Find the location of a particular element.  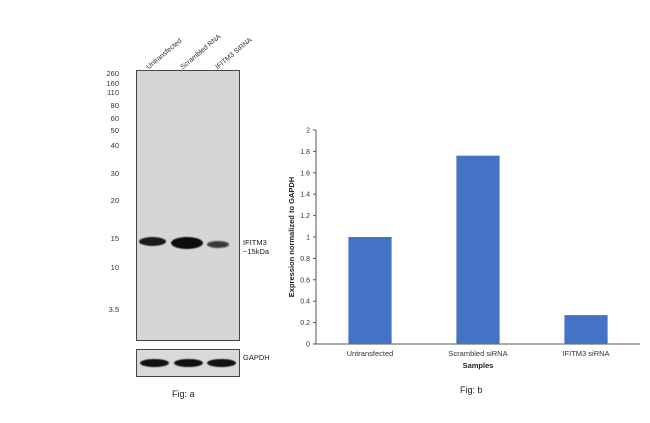

lane-label-untransfected: Untransfected is located at coordinates (164, 54).